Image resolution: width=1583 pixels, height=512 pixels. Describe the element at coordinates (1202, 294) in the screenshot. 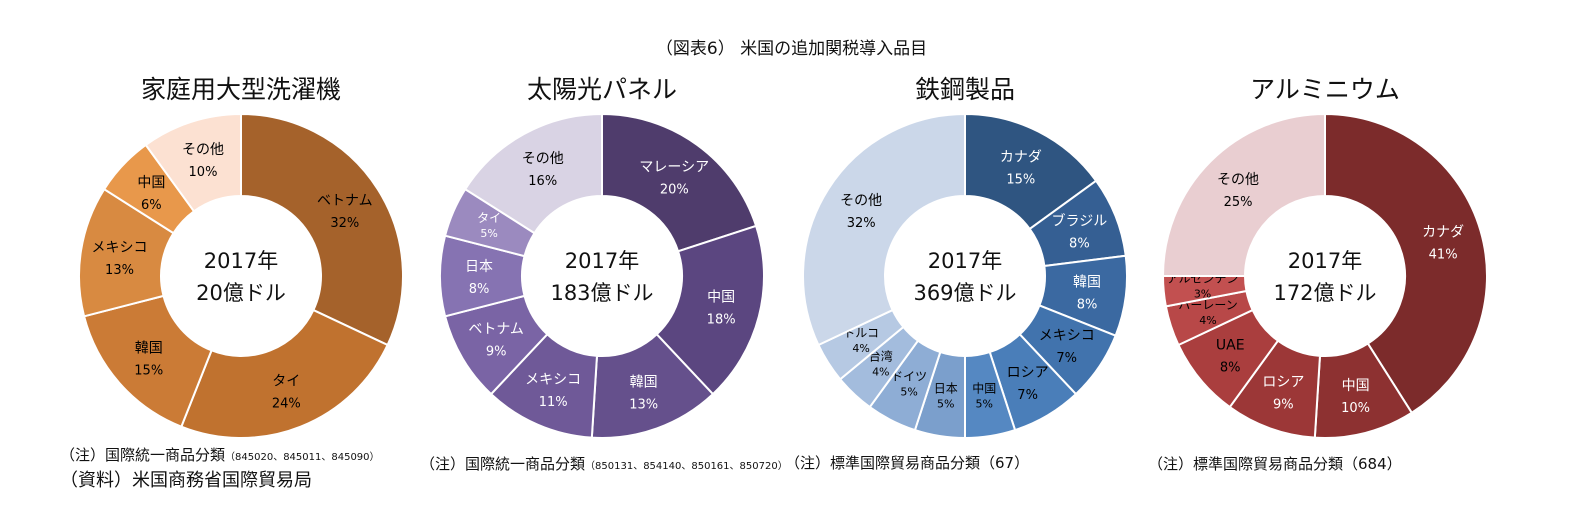

I see `slice-value-label: 3%` at that location.